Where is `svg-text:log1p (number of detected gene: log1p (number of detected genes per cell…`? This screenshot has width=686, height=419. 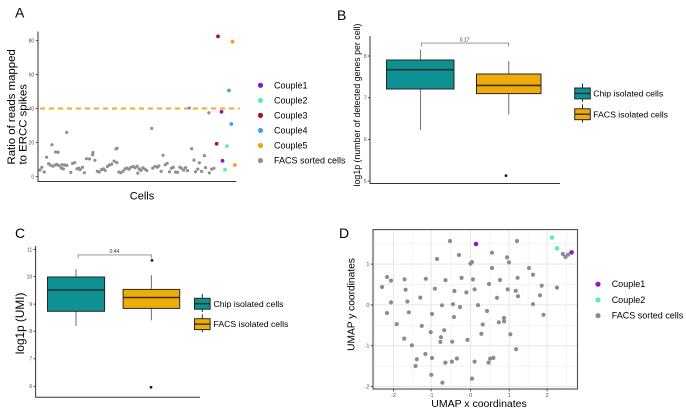
svg-text:log1p (number of detected gene: log1p (number of detected genes per cell… is located at coordinates (357, 105).